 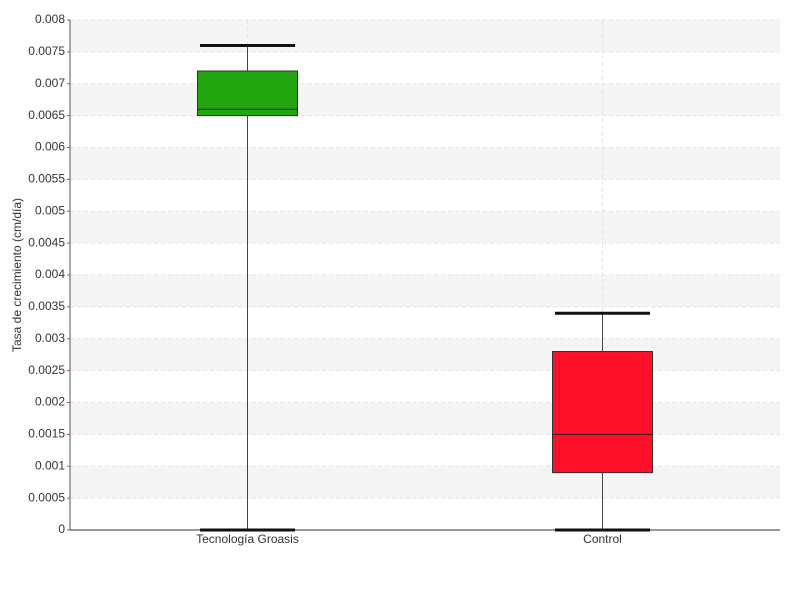 What do you see at coordinates (61, 529) in the screenshot?
I see `y-tick-label: 0` at bounding box center [61, 529].